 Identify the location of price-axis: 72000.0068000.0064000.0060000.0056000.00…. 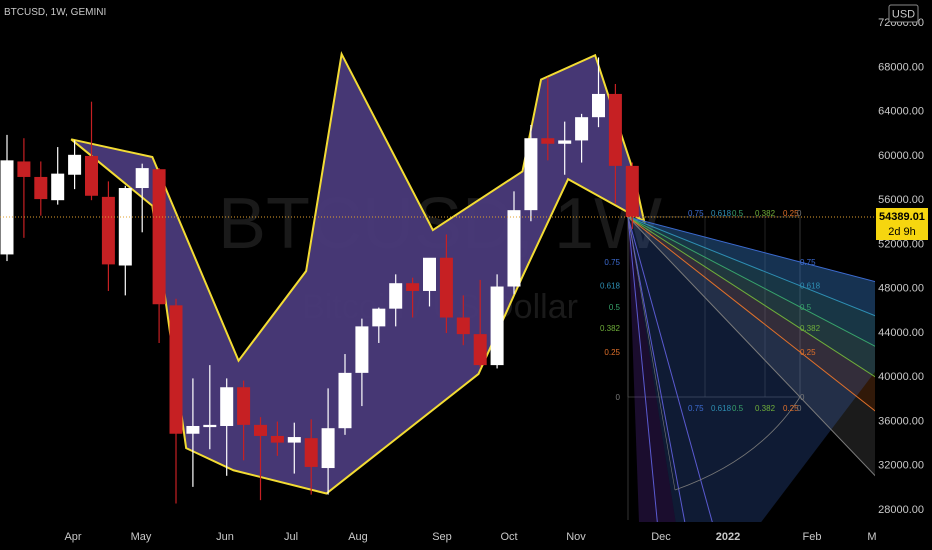
(903, 275).